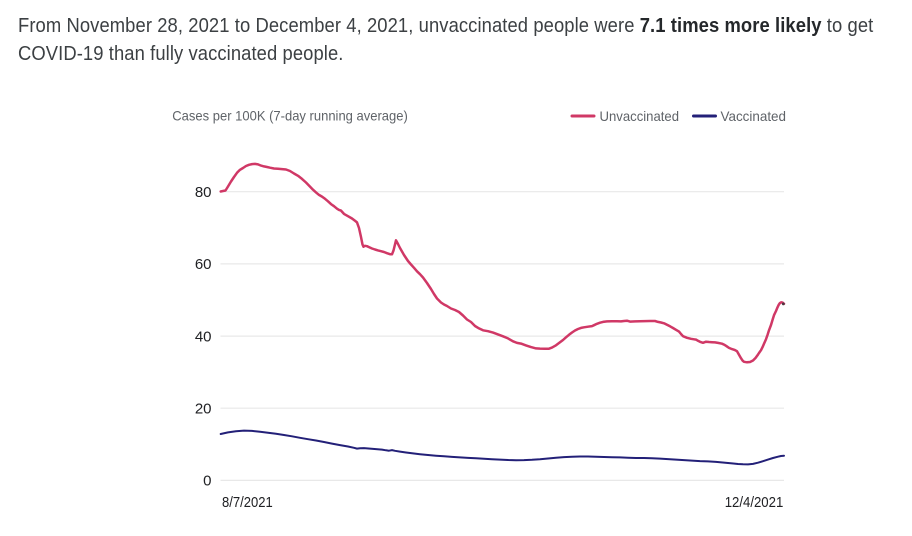 Image resolution: width=912 pixels, height=536 pixels. What do you see at coordinates (640, 116) in the screenshot?
I see `svg-text: Unvaccinated` at bounding box center [640, 116].